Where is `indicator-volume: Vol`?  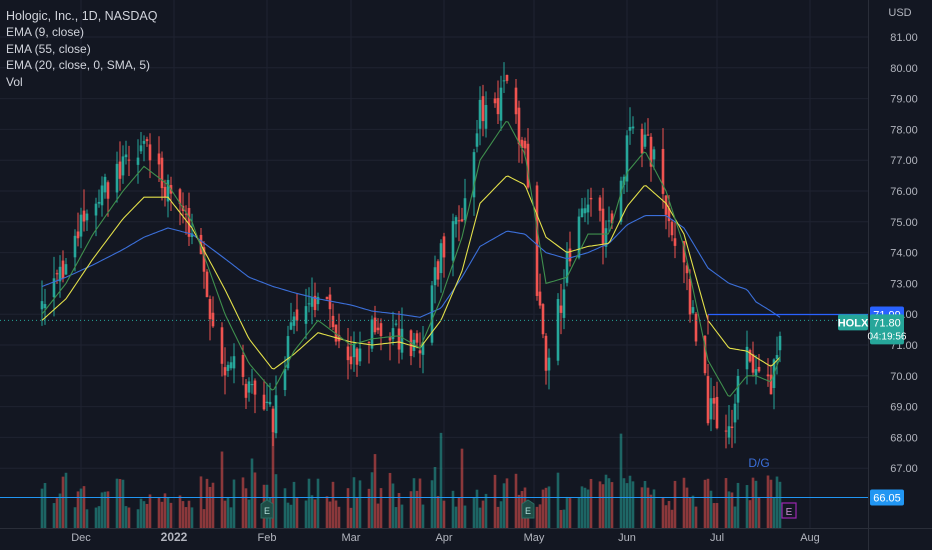
indicator-volume: Vol is located at coordinates (14, 81).